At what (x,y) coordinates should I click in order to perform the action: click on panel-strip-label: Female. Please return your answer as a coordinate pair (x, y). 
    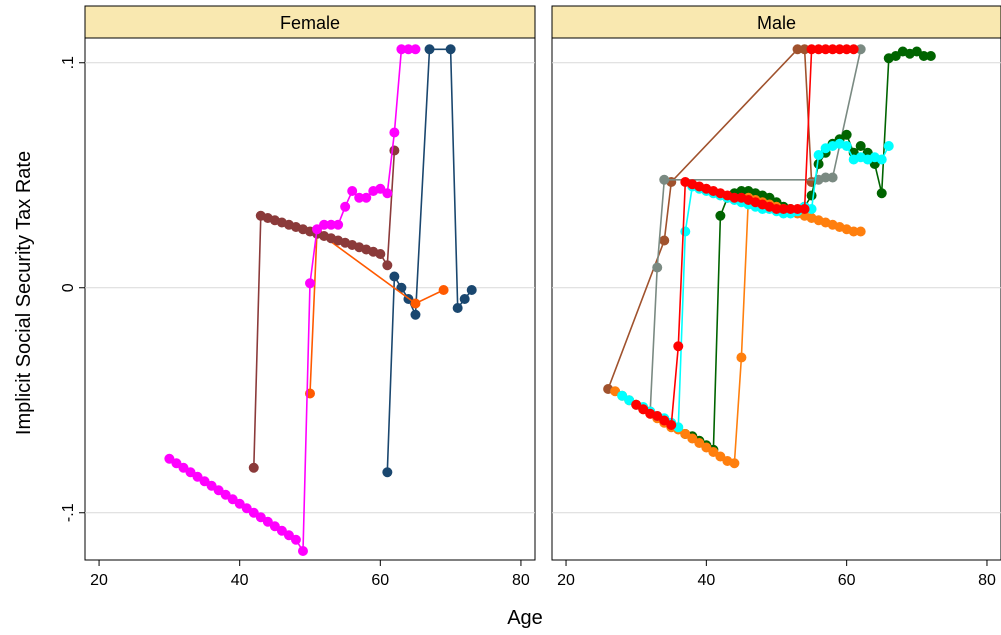
    Looking at the image, I should click on (310, 23).